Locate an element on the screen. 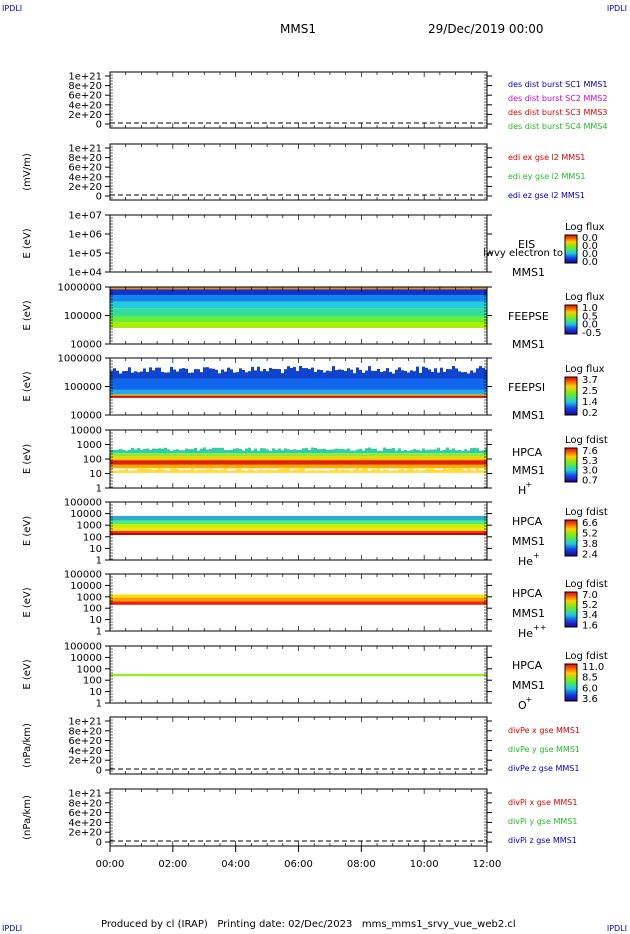 Image resolution: width=630 pixels, height=934 pixels. ylabel-feepsi: E (eV) is located at coordinates (27, 386).